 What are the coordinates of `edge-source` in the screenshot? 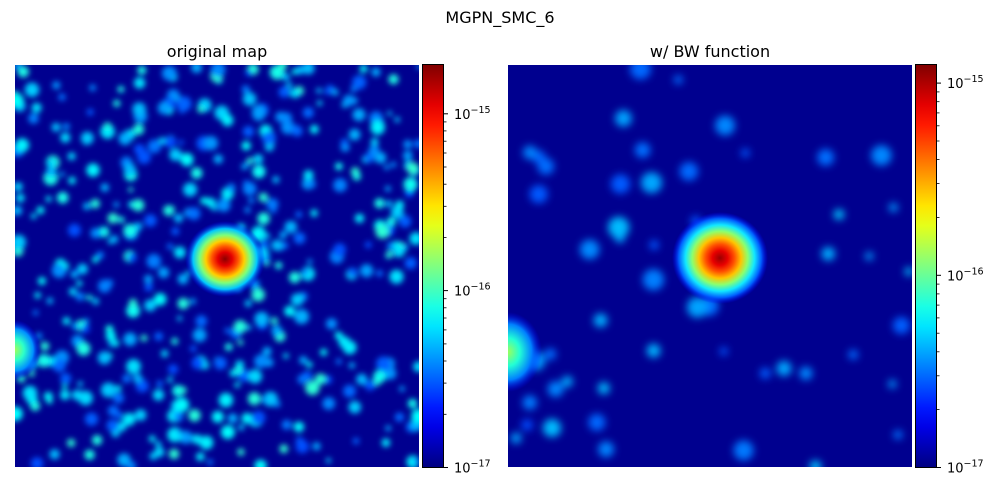 It's located at (28, 350).